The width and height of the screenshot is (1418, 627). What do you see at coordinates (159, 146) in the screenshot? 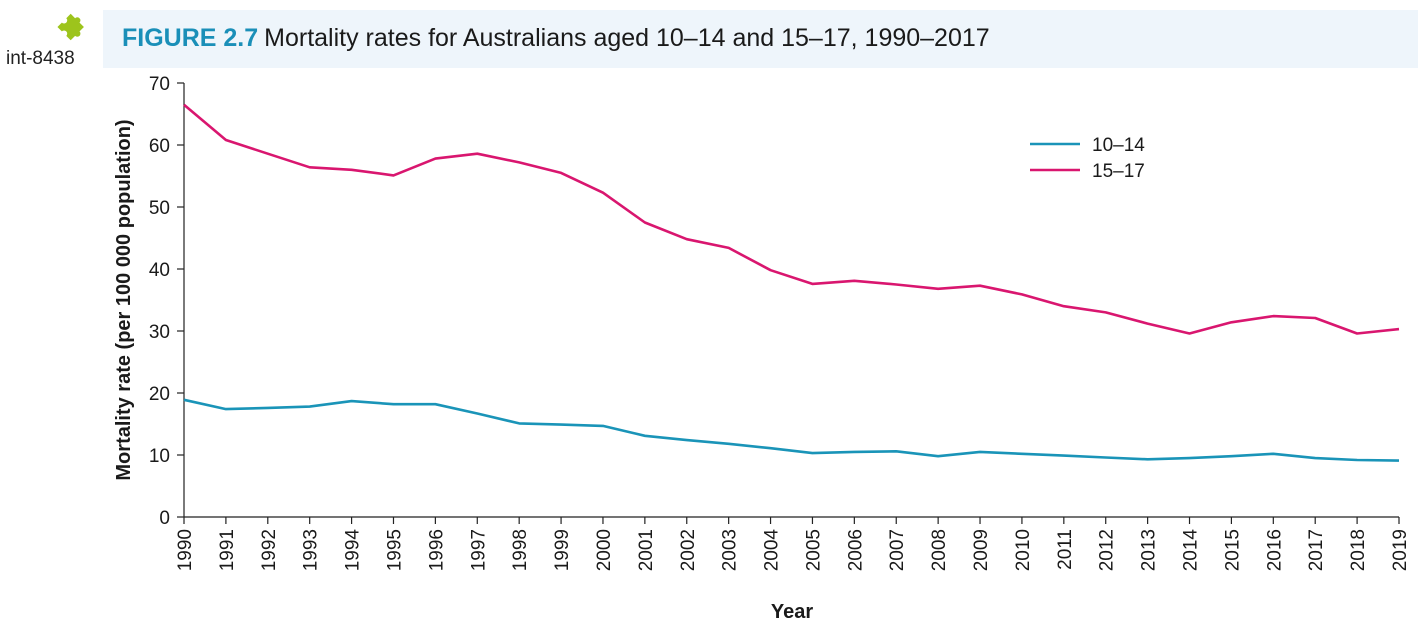
I see `y-tick-label: 60` at bounding box center [159, 146].